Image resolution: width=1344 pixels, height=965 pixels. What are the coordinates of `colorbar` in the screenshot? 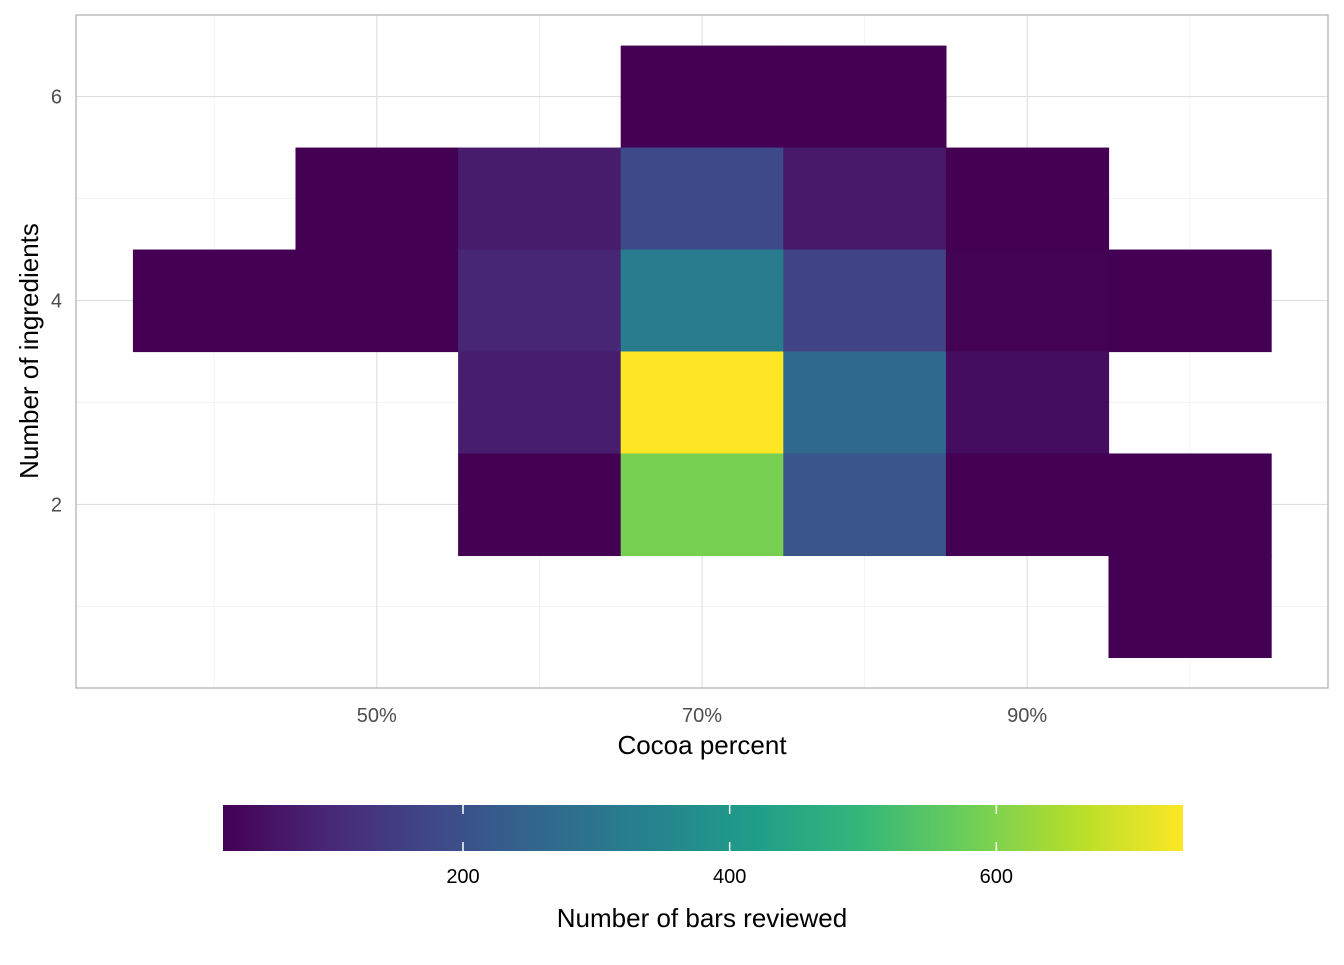 It's located at (703, 828).